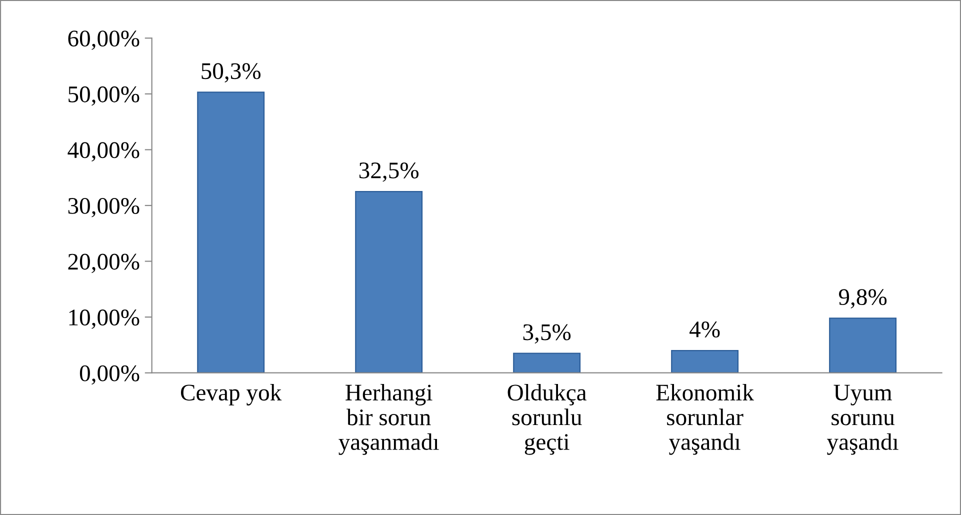 The height and width of the screenshot is (515, 961). What do you see at coordinates (231, 72) in the screenshot?
I see `data-label: 50,3%` at bounding box center [231, 72].